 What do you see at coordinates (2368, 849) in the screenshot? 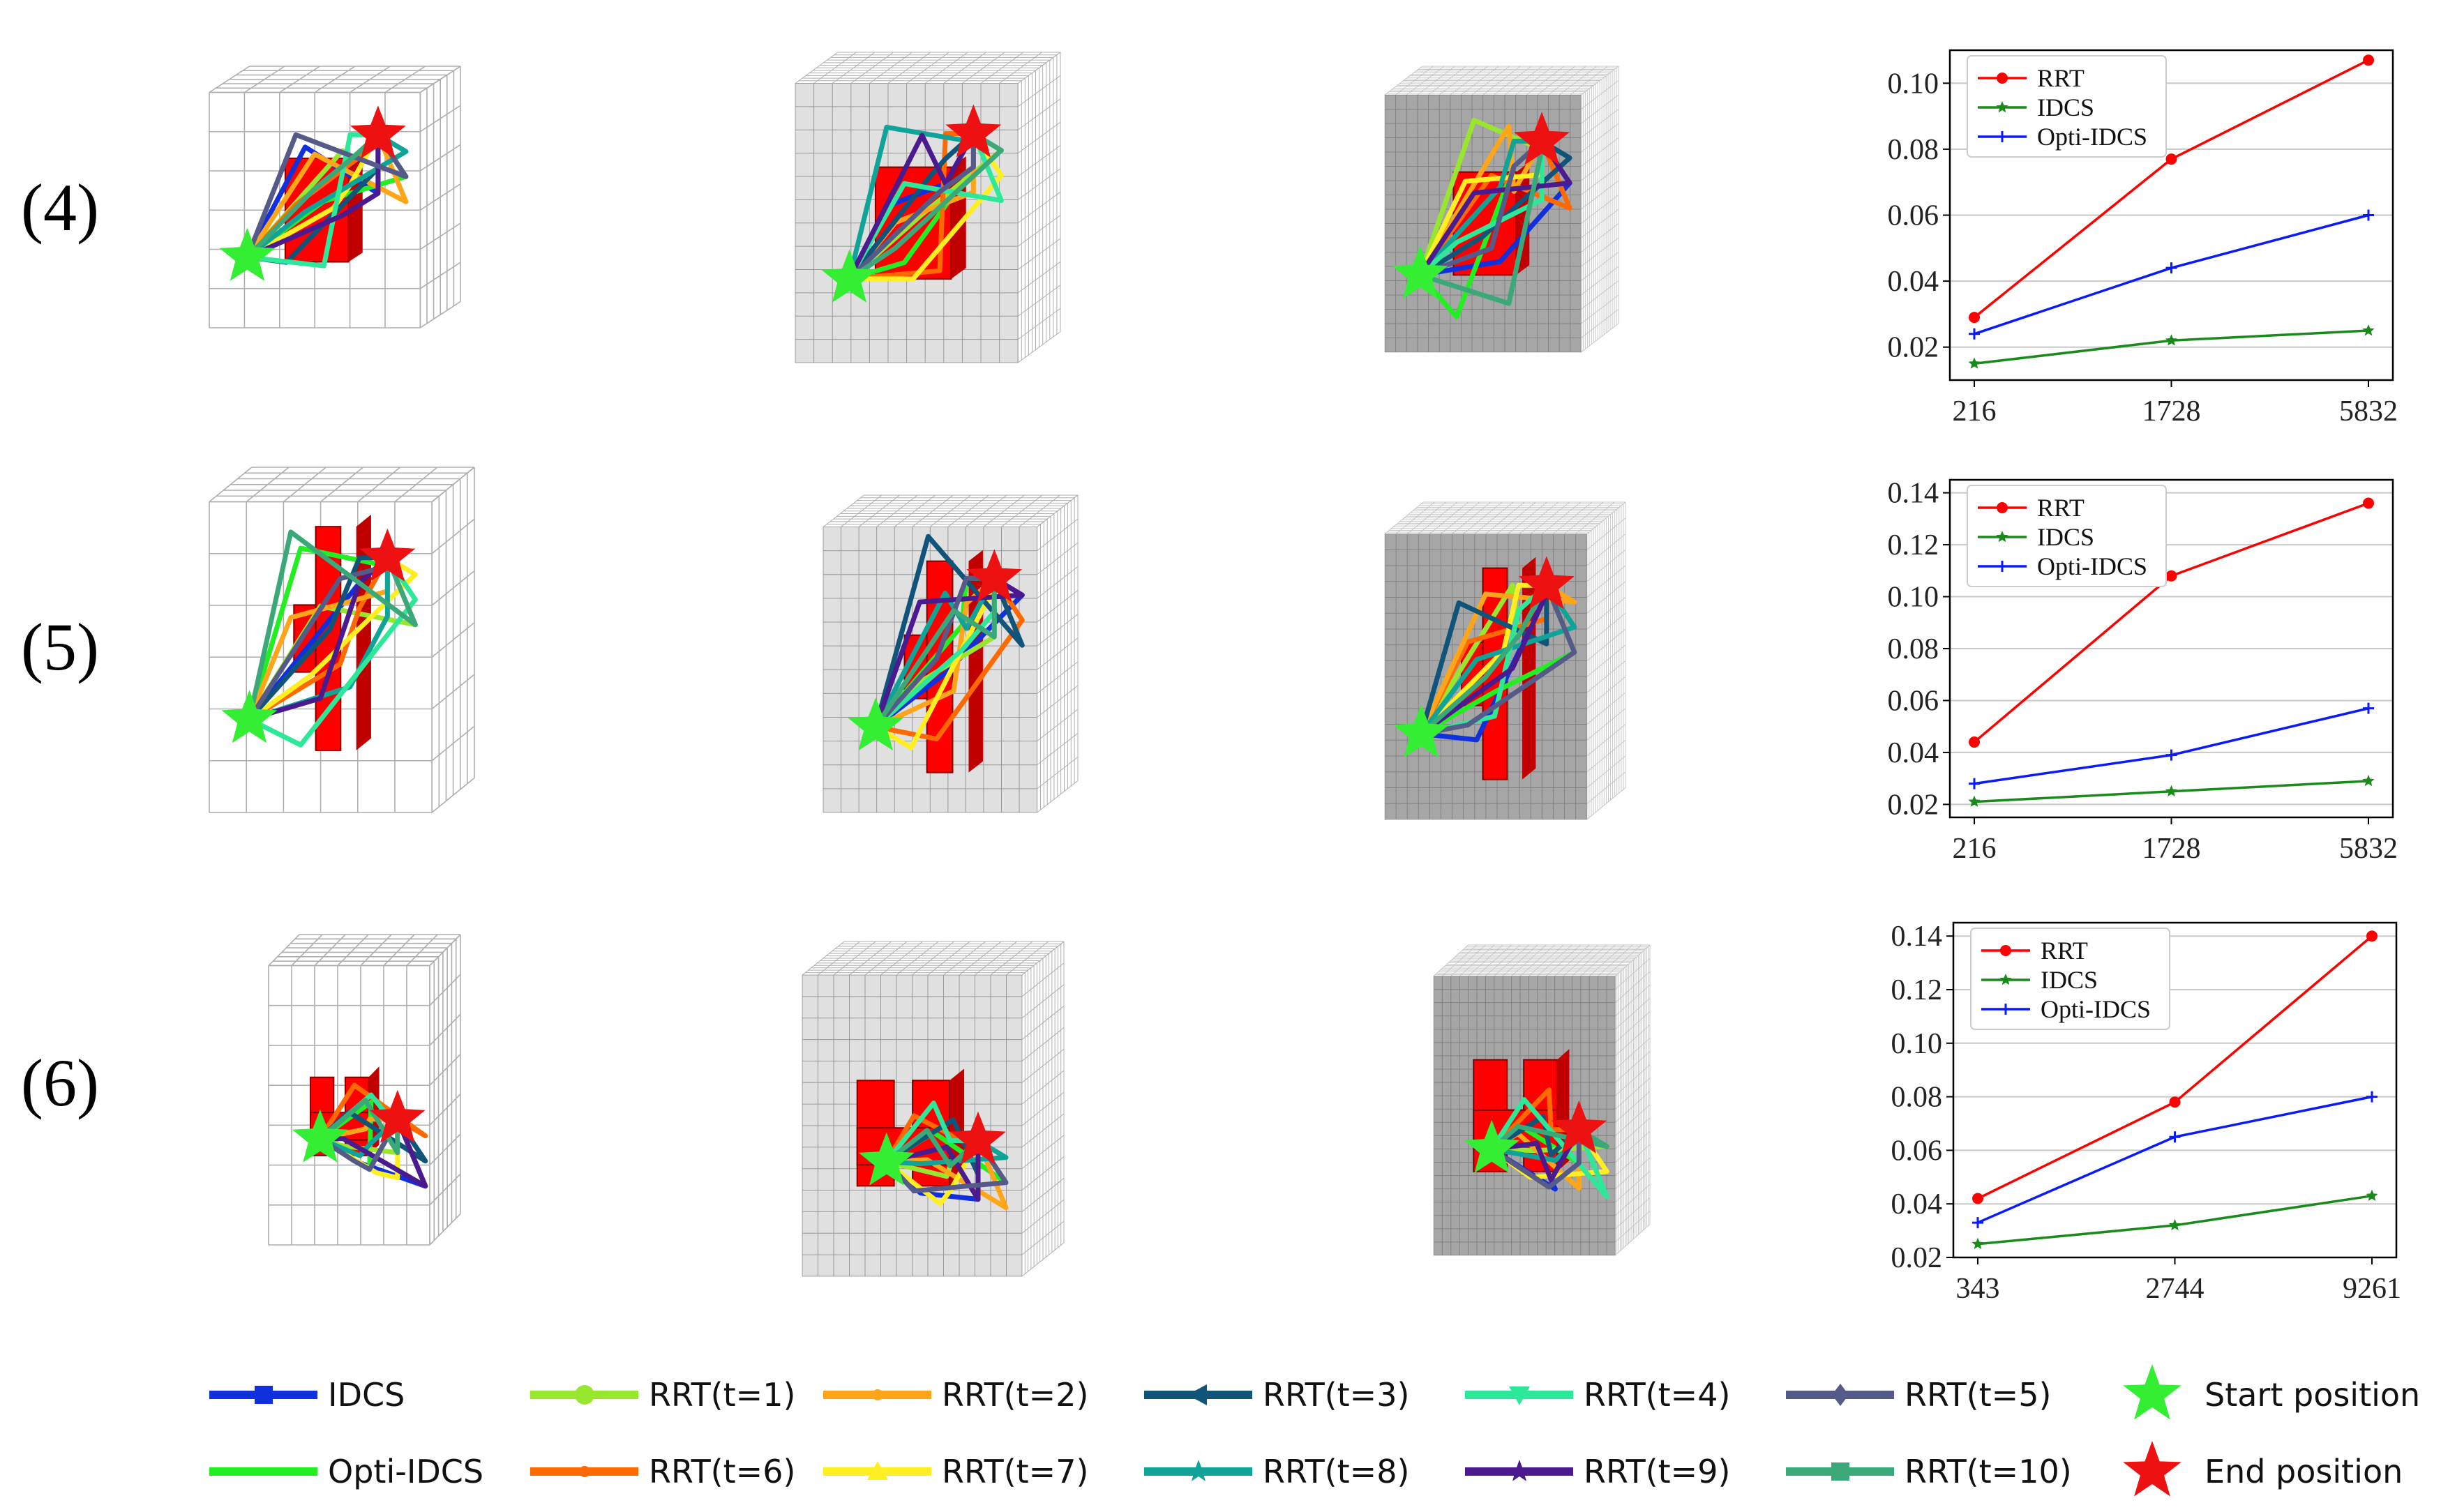
I see `x-tick-label: 5832` at bounding box center [2368, 849].